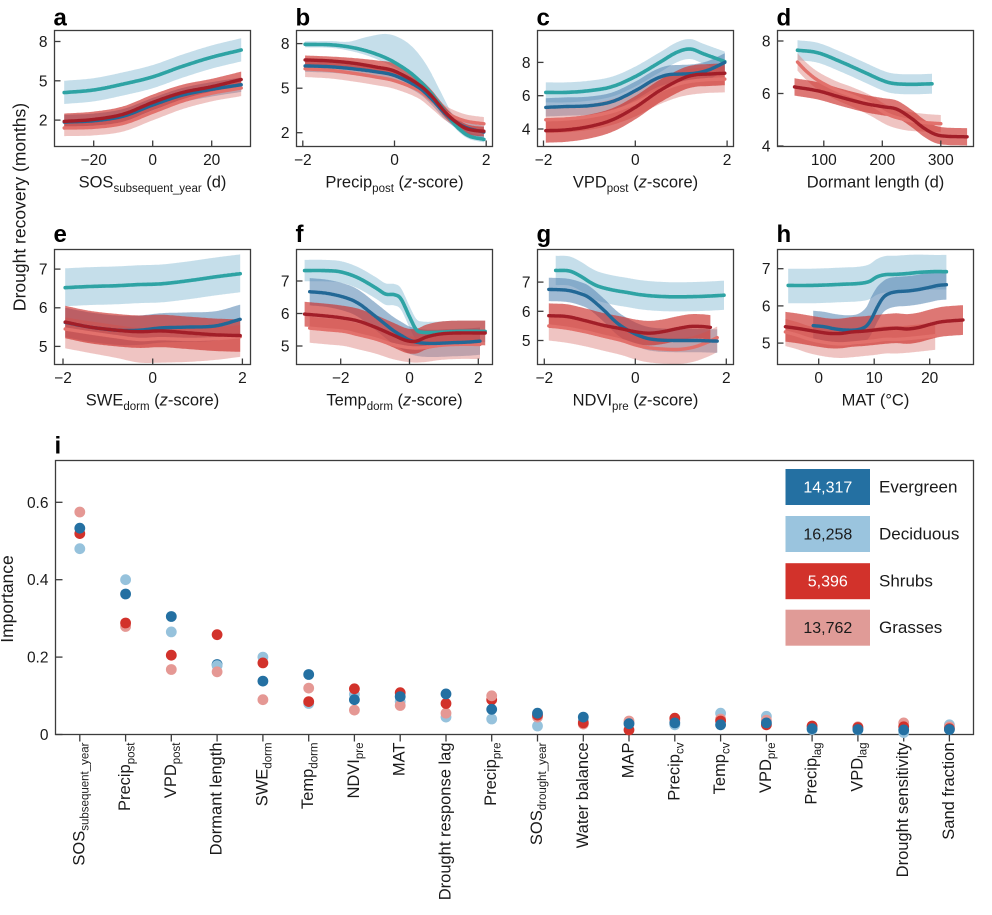  Describe the element at coordinates (824, 160) in the screenshot. I see `svg-text: 100` at that location.